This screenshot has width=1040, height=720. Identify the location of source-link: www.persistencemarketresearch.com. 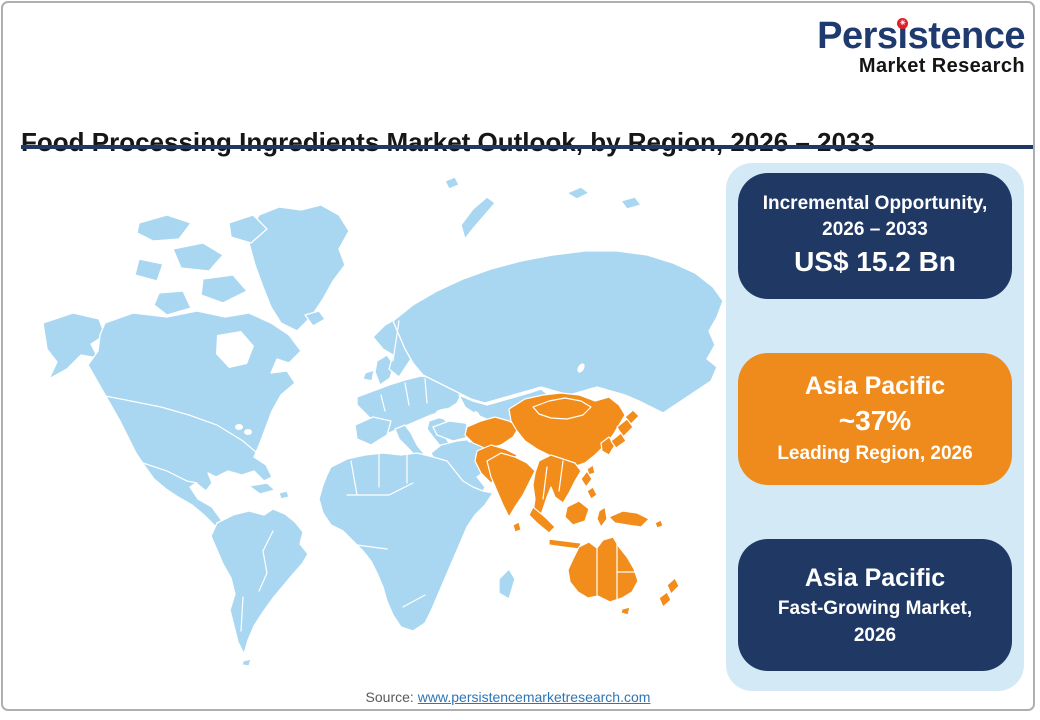
(534, 697).